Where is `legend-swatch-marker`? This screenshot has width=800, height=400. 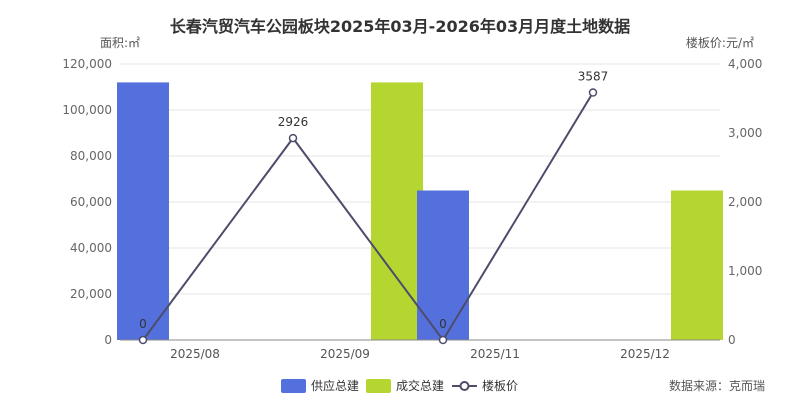
legend-swatch-marker is located at coordinates (464, 386).